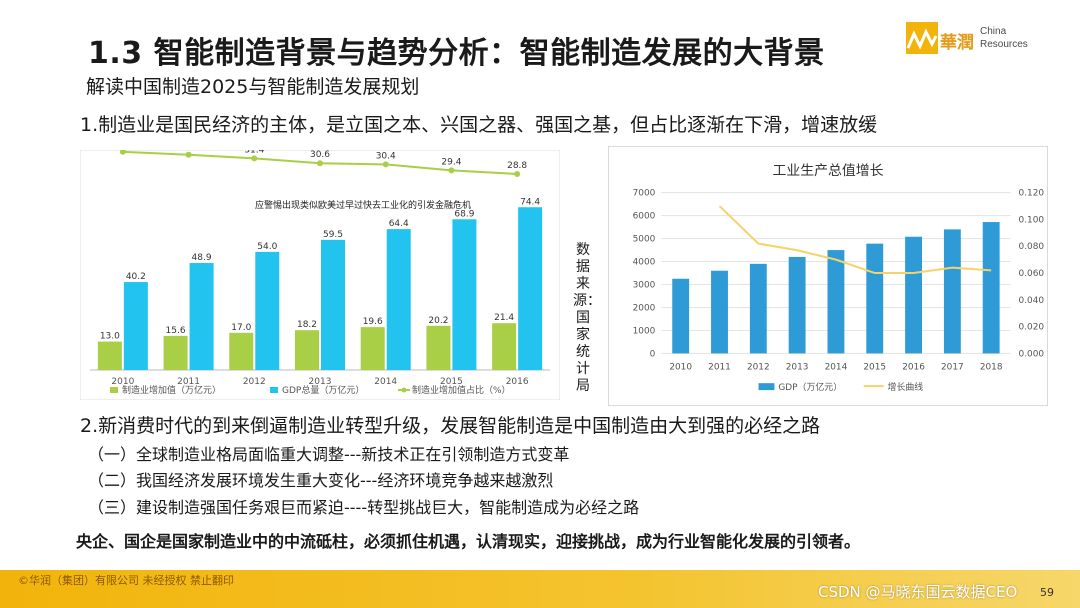 This screenshot has width=1080, height=608. Describe the element at coordinates (176, 331) in the screenshot. I see `manufacturing-bar-label: 15.6` at that location.